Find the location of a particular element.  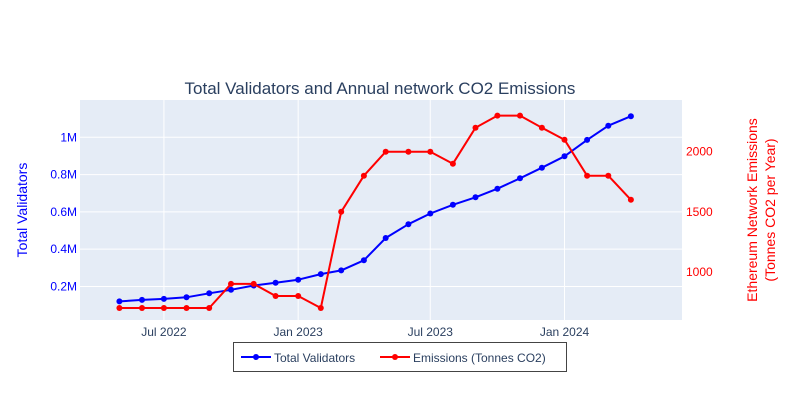

legend: Total Validators Emissions (Tonnes CO2) is located at coordinates (400, 357).